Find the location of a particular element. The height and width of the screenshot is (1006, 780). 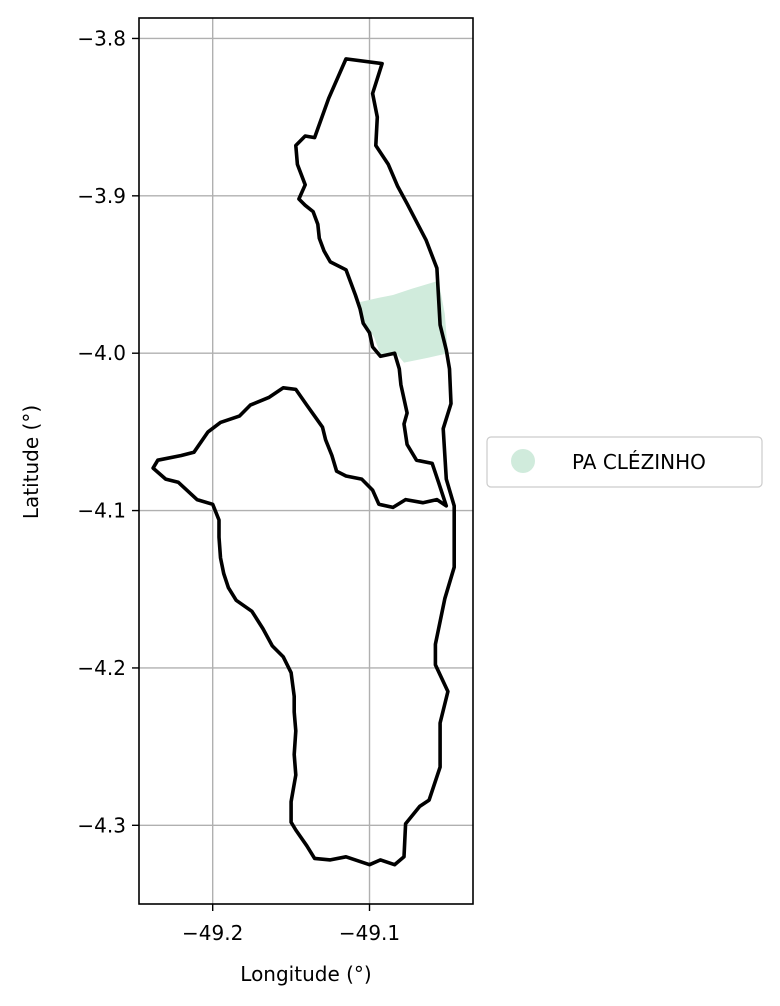

y-axis-label: Latitude (°) is located at coordinates (31, 462).